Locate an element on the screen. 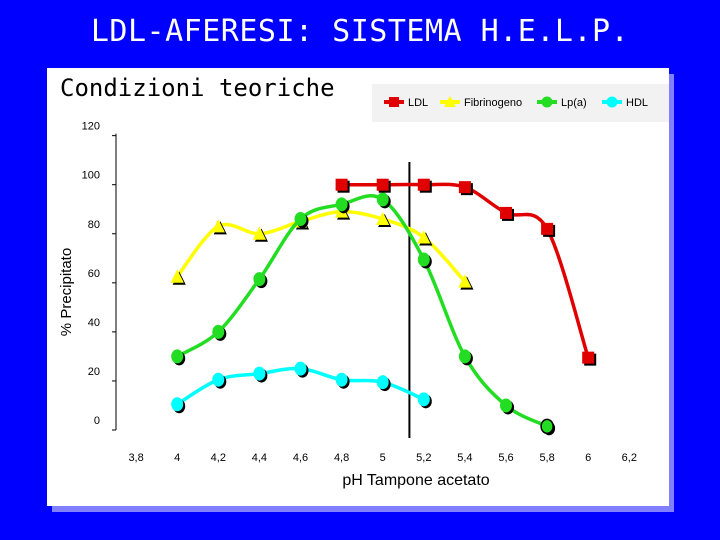 This screenshot has height=540, width=720. x-axis-label: pH Tampone acetato is located at coordinates (415, 480).